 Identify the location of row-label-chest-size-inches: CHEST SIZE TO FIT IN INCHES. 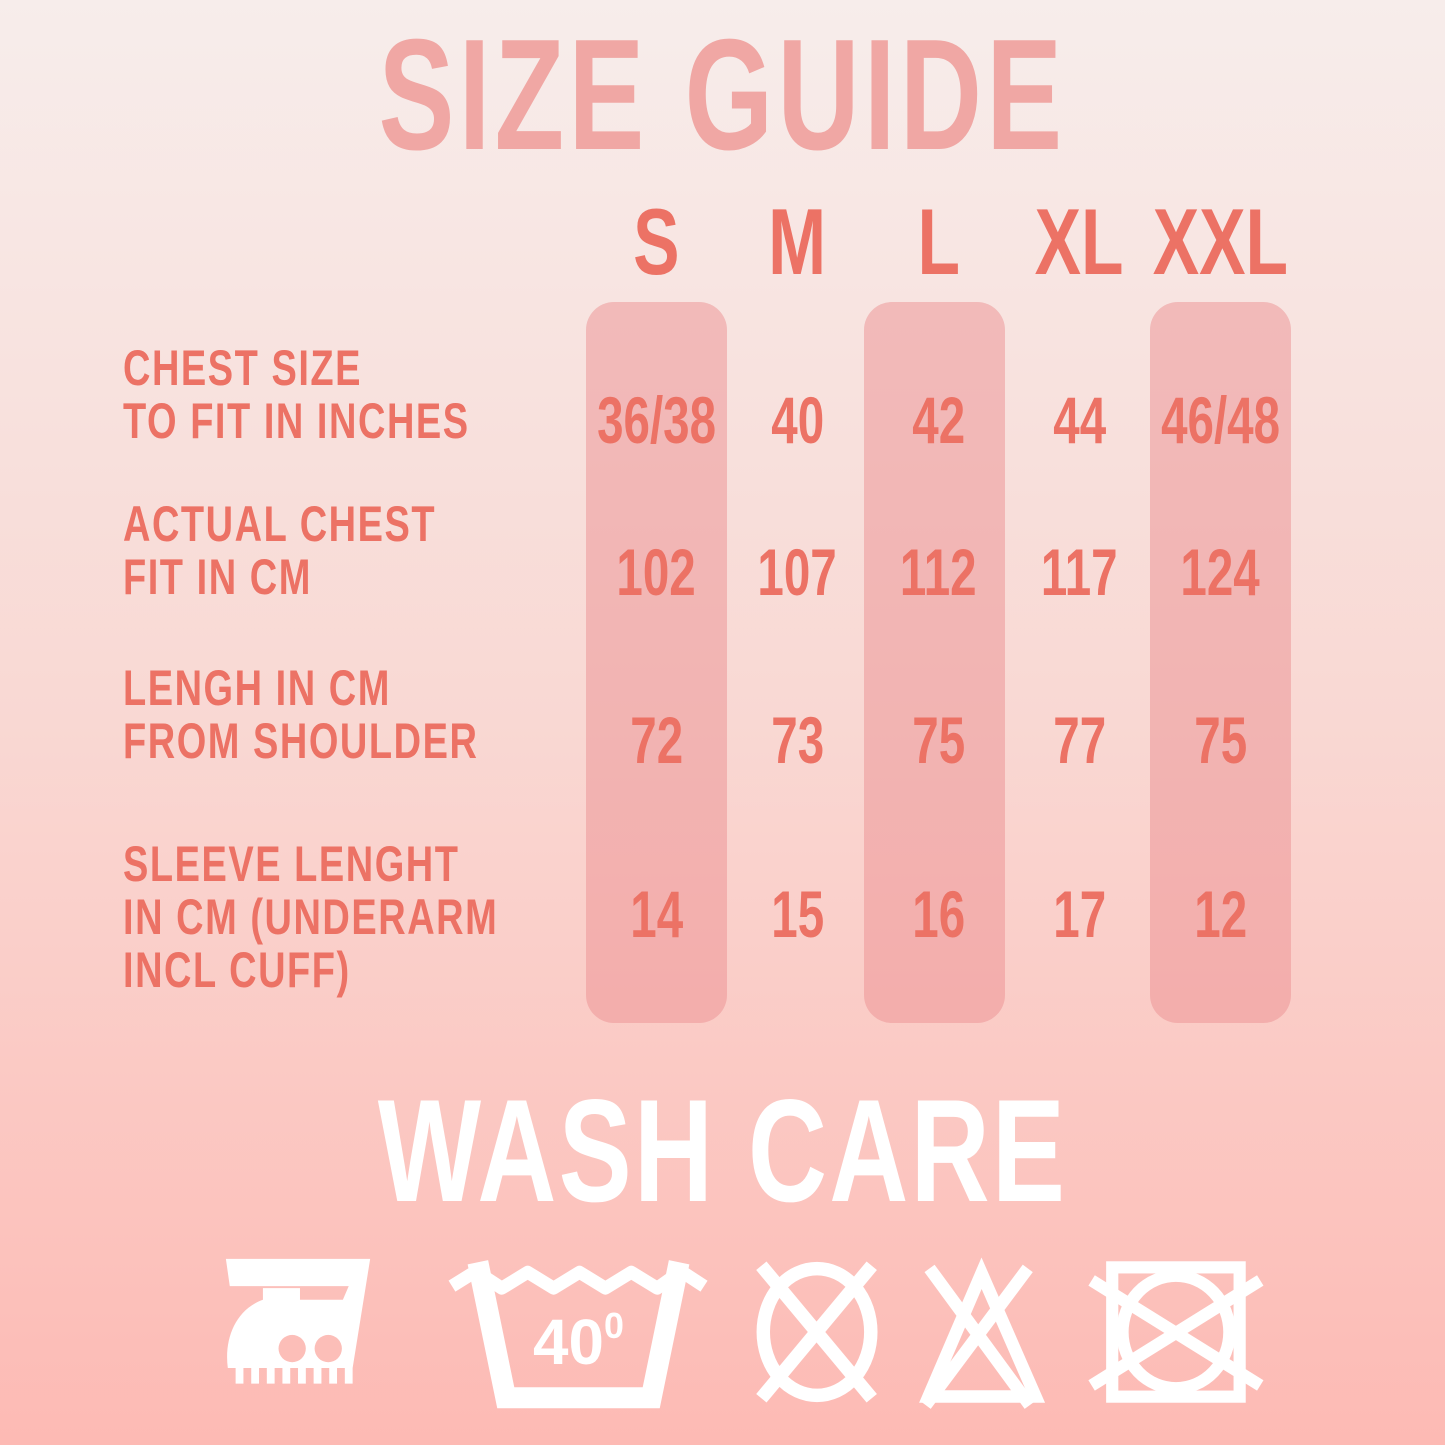
(296, 394).